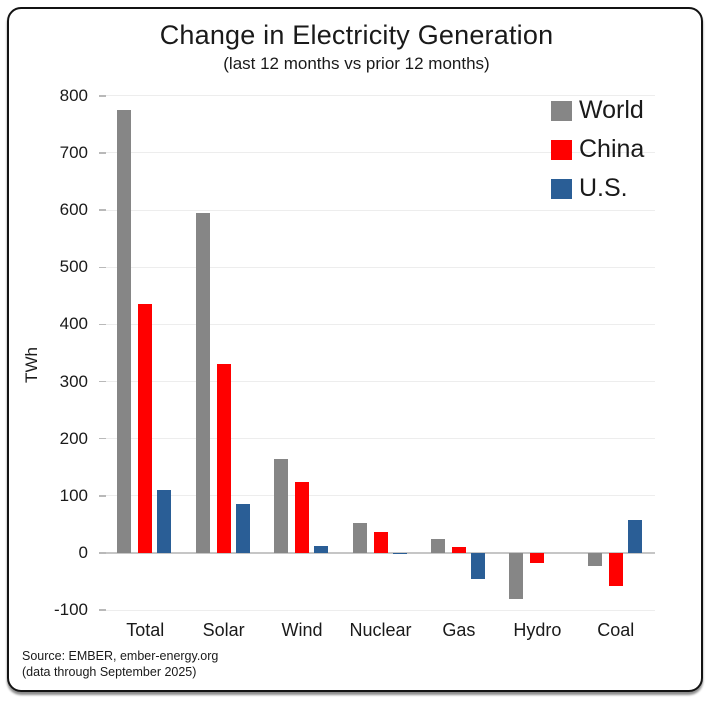  I want to click on legend-label-us: U.S., so click(603, 188).